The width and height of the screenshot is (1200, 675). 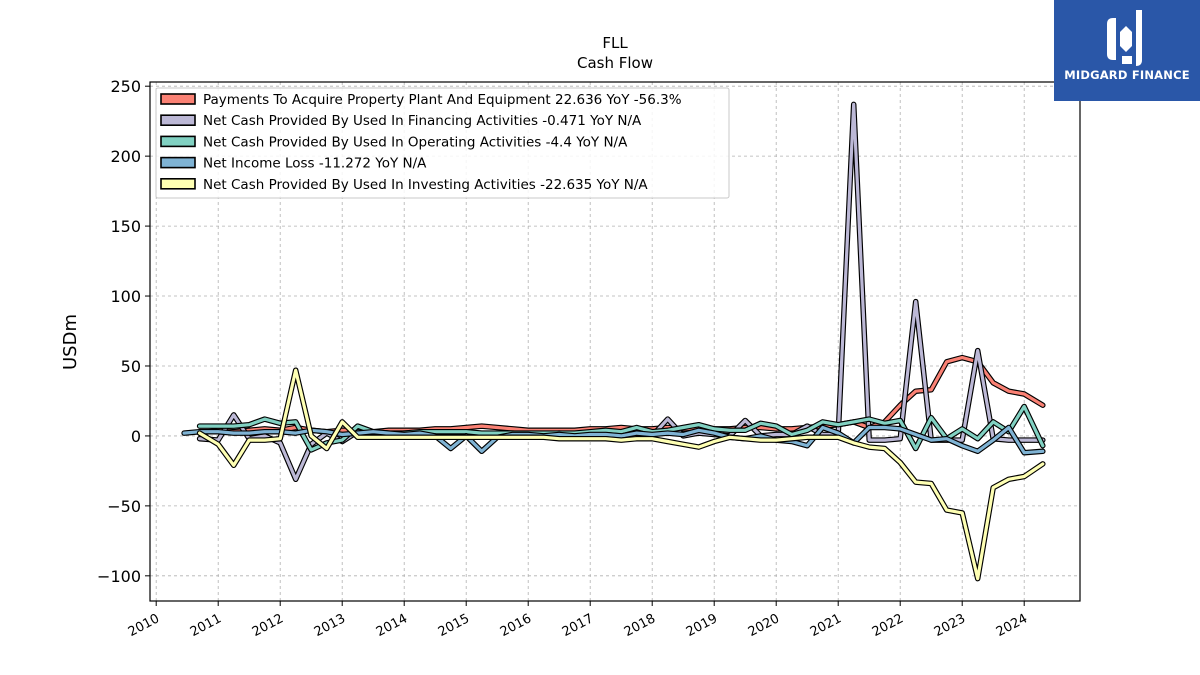 I want to click on x-tick-label: 2012, so click(x=268, y=625).